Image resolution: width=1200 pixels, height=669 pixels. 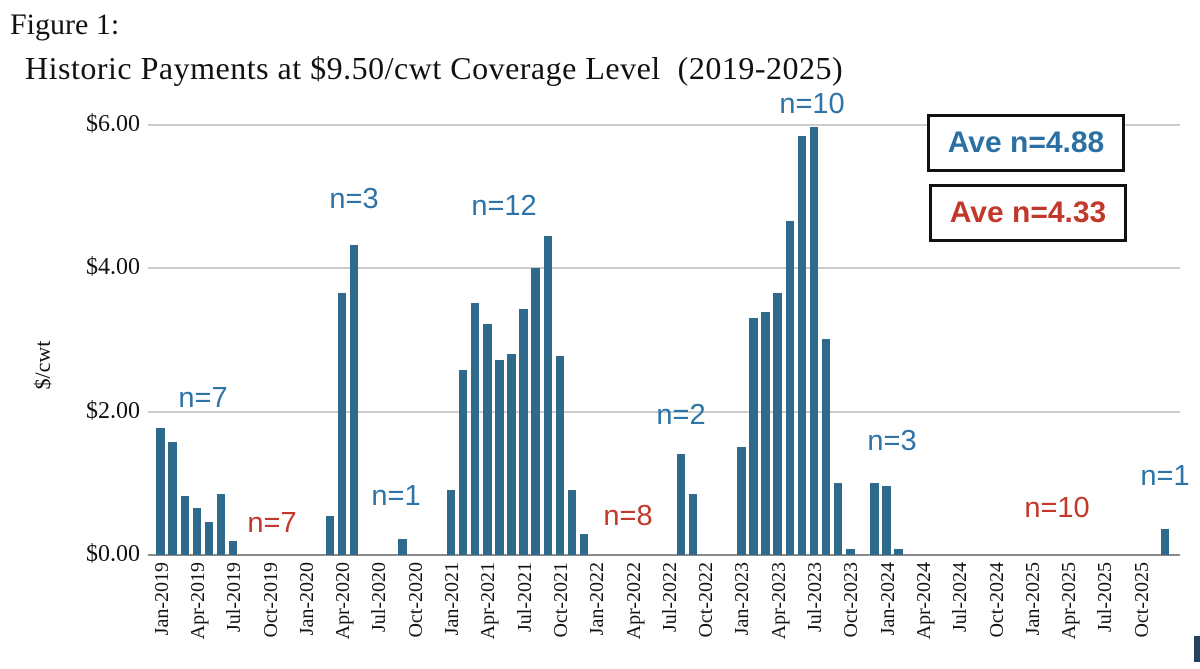 I want to click on x-tick-label: Apr-2020, so click(x=343, y=601).